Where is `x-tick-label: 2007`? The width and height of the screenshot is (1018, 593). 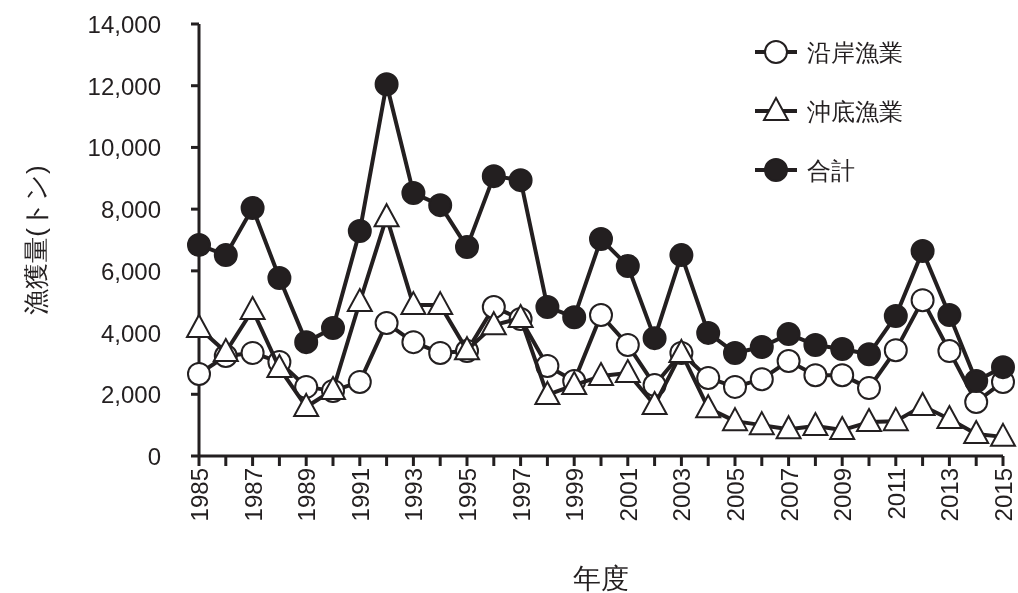 x-tick-label: 2007 is located at coordinates (789, 495).